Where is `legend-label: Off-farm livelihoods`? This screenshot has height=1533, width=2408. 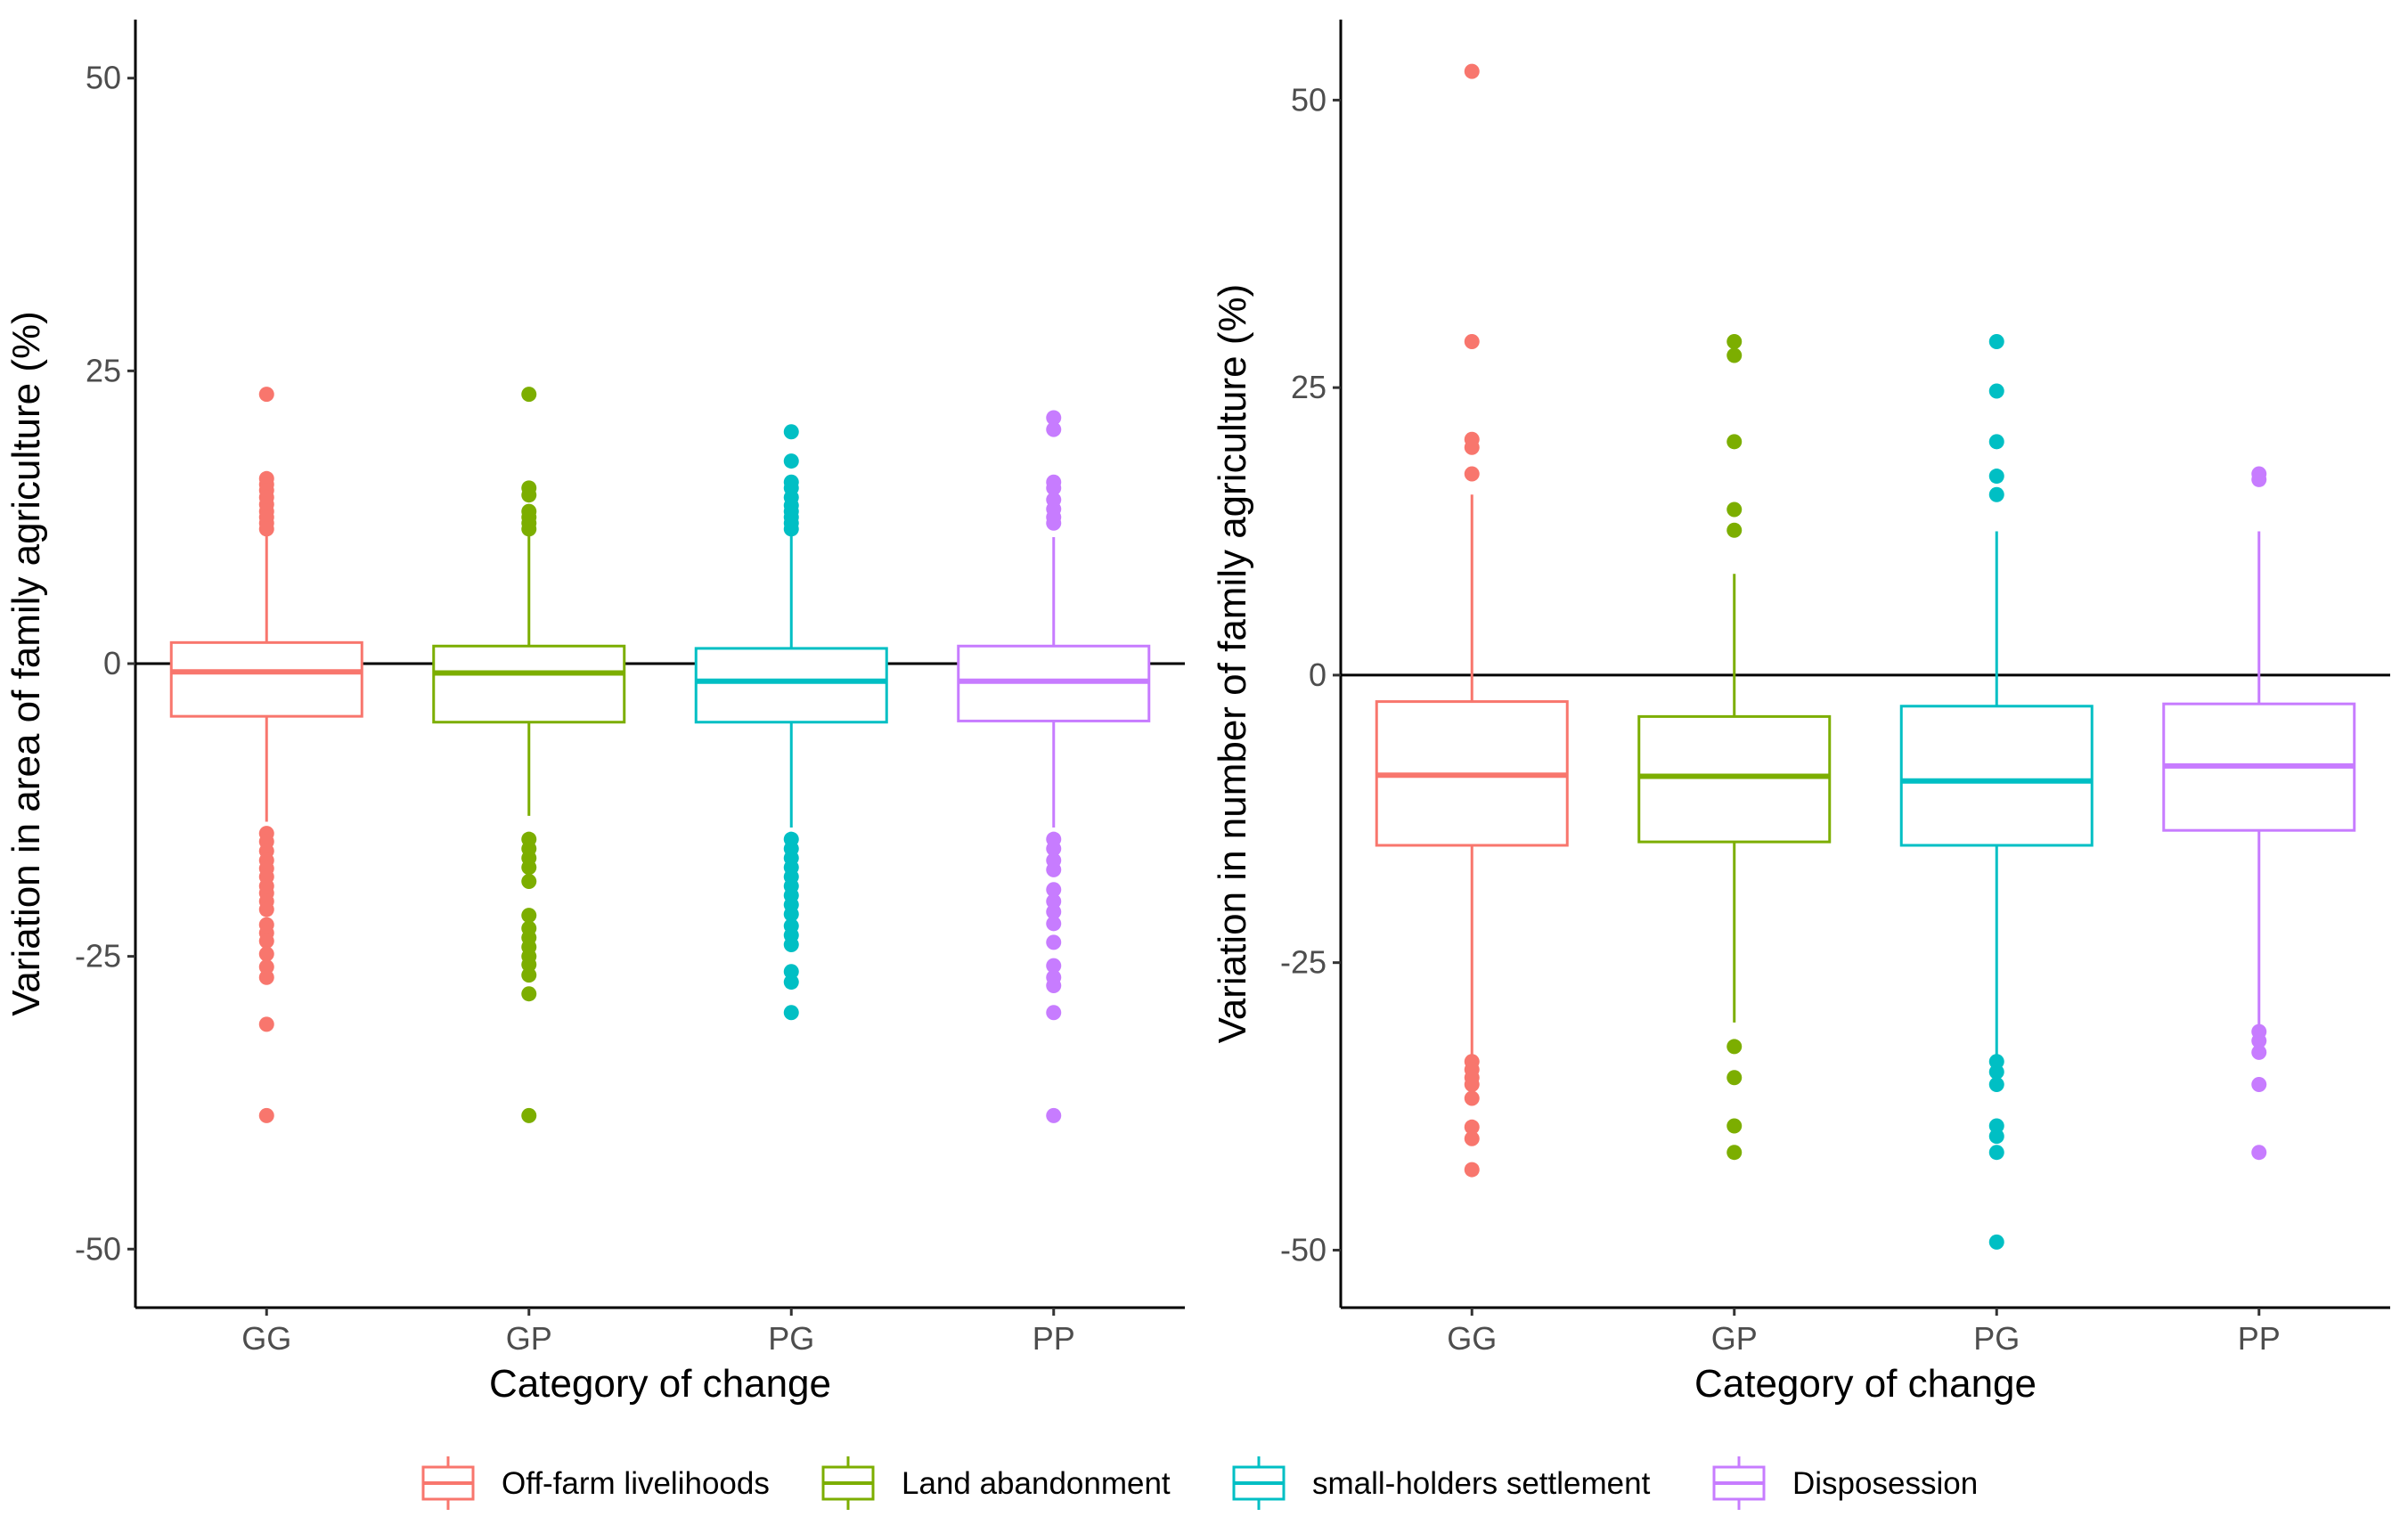
legend-label: Off-farm livelihoods is located at coordinates (636, 1483).